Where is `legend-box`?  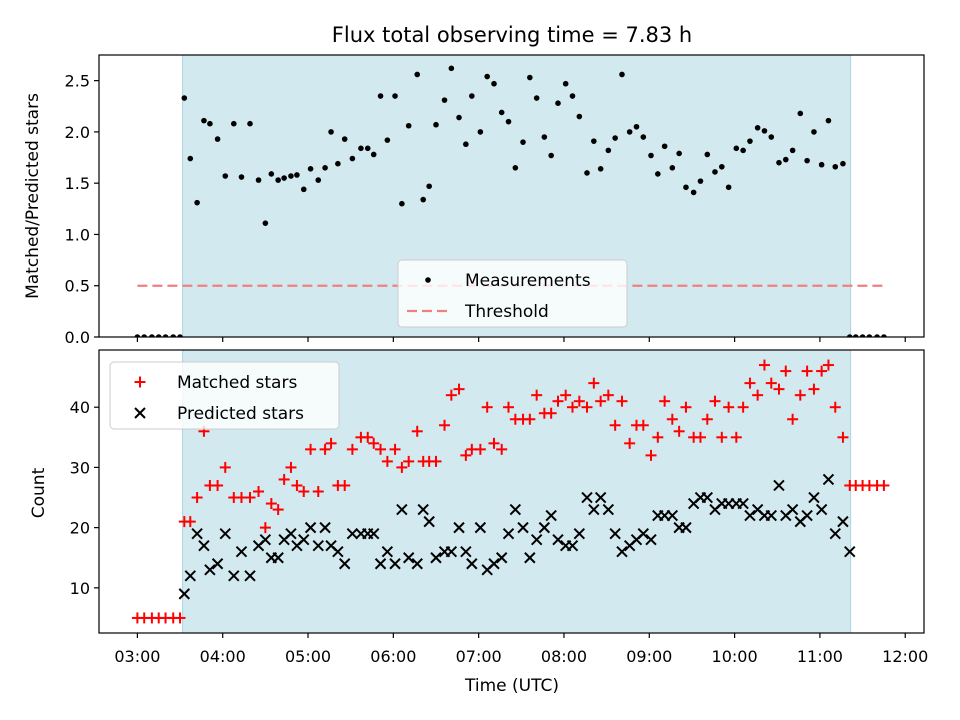 legend-box is located at coordinates (512, 293).